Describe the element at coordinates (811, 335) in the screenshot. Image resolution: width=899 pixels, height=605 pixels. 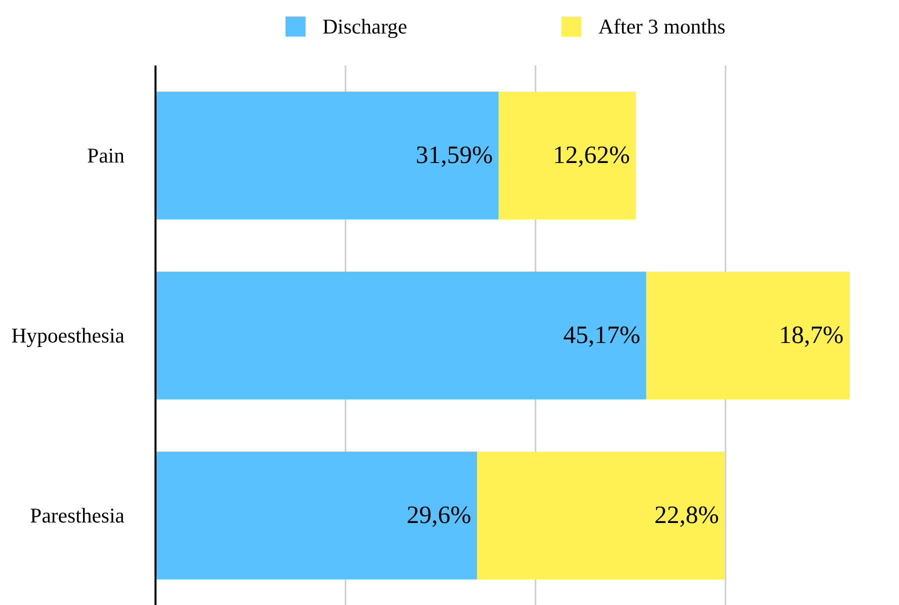
I see `data-label: 18,7%` at that location.